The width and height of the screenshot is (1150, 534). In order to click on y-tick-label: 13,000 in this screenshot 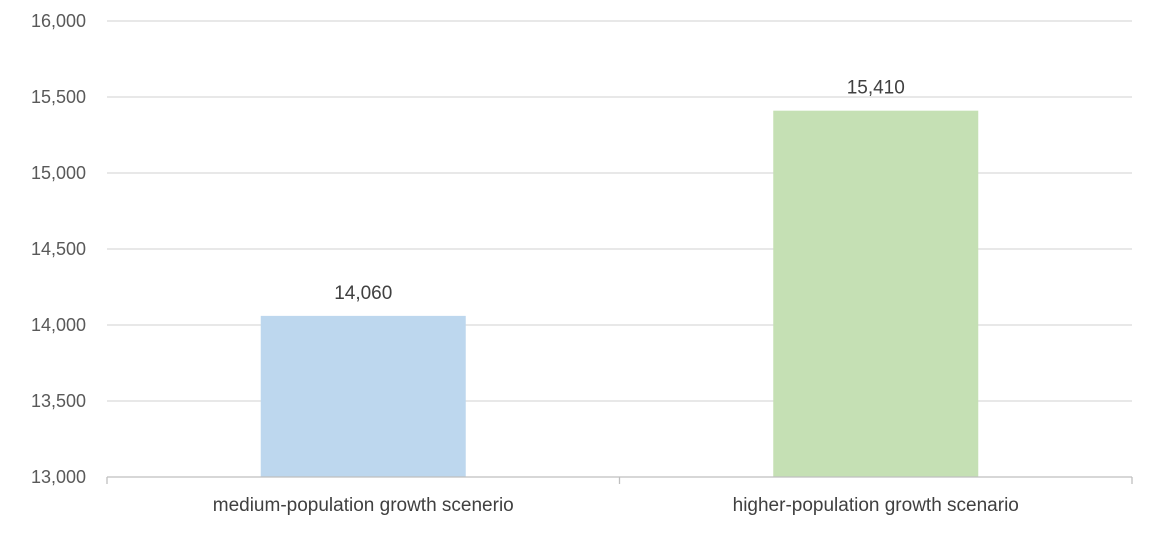, I will do `click(58, 477)`.